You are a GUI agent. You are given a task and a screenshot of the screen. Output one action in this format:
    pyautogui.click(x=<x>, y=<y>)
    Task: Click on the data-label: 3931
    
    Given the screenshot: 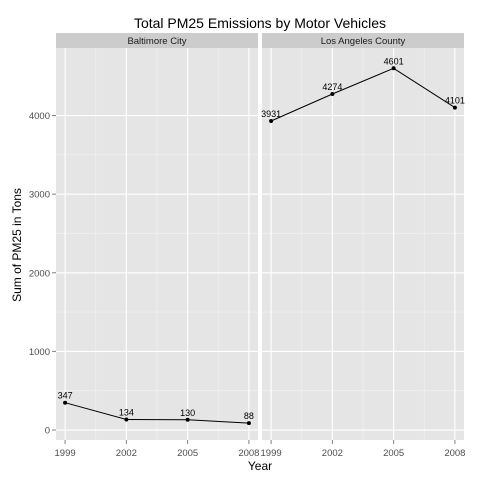 What is the action you would take?
    pyautogui.click(x=271, y=114)
    